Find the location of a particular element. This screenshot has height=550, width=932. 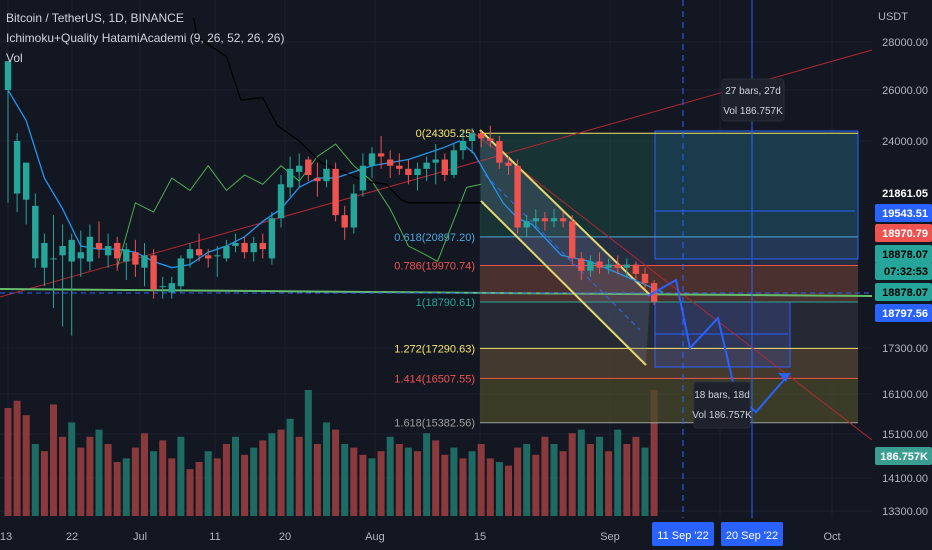

annotation-line1: 18 bars, 18d is located at coordinates (722, 395).